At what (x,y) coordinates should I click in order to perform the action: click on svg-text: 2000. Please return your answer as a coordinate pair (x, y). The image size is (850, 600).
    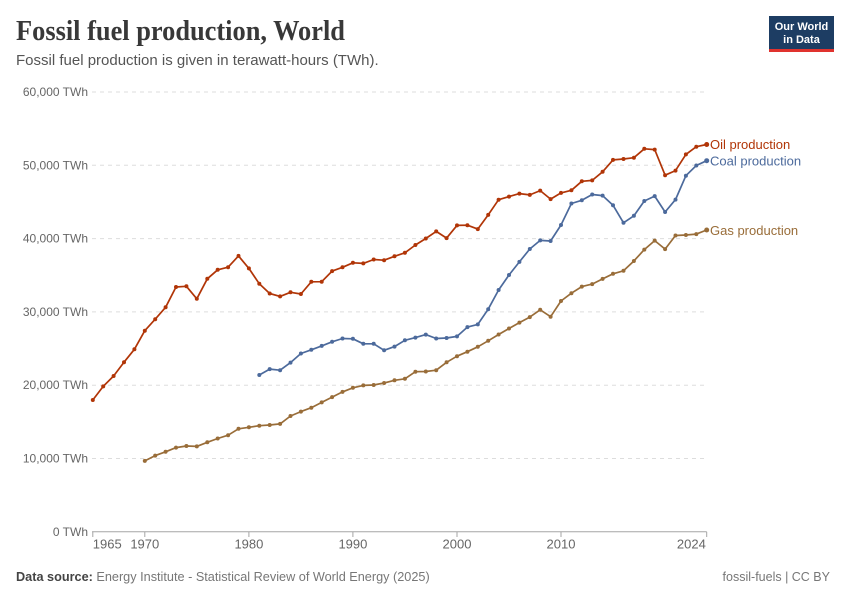
    Looking at the image, I should click on (457, 544).